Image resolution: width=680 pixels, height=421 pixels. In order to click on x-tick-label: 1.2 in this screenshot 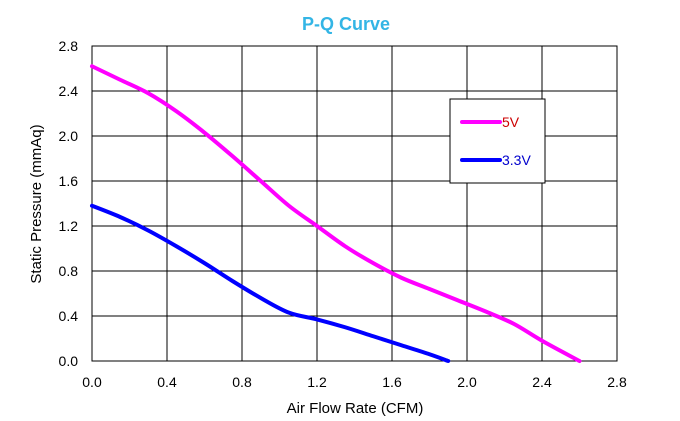, I will do `click(317, 382)`.